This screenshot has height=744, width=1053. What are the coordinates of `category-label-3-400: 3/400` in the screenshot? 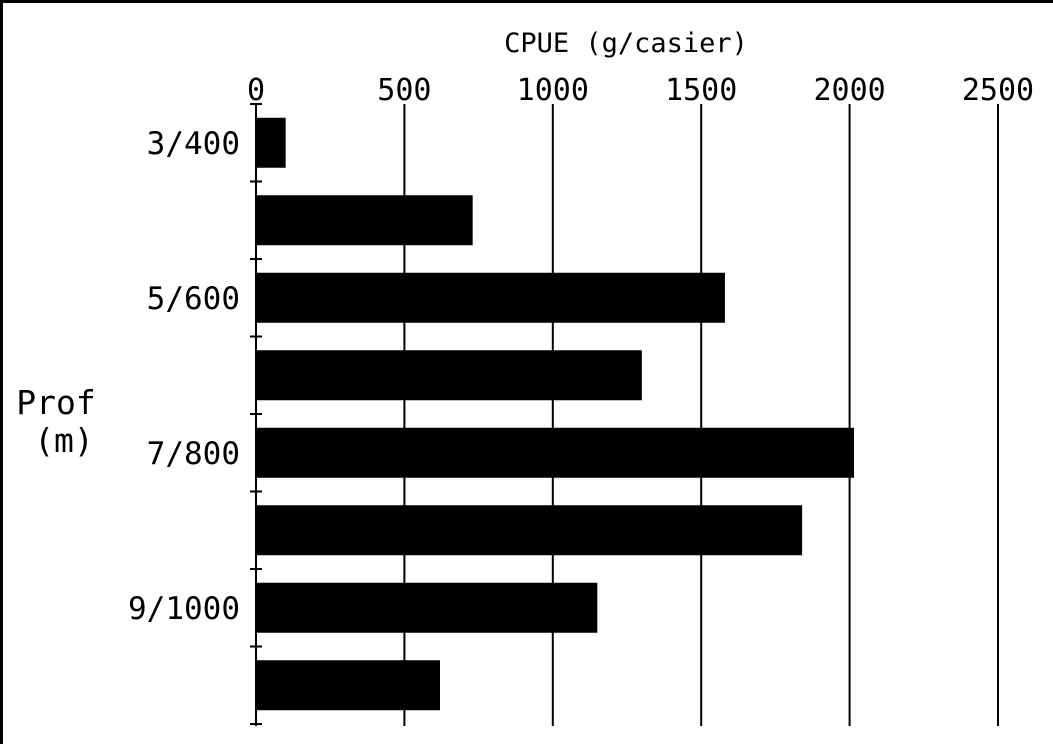 It's located at (193, 144).